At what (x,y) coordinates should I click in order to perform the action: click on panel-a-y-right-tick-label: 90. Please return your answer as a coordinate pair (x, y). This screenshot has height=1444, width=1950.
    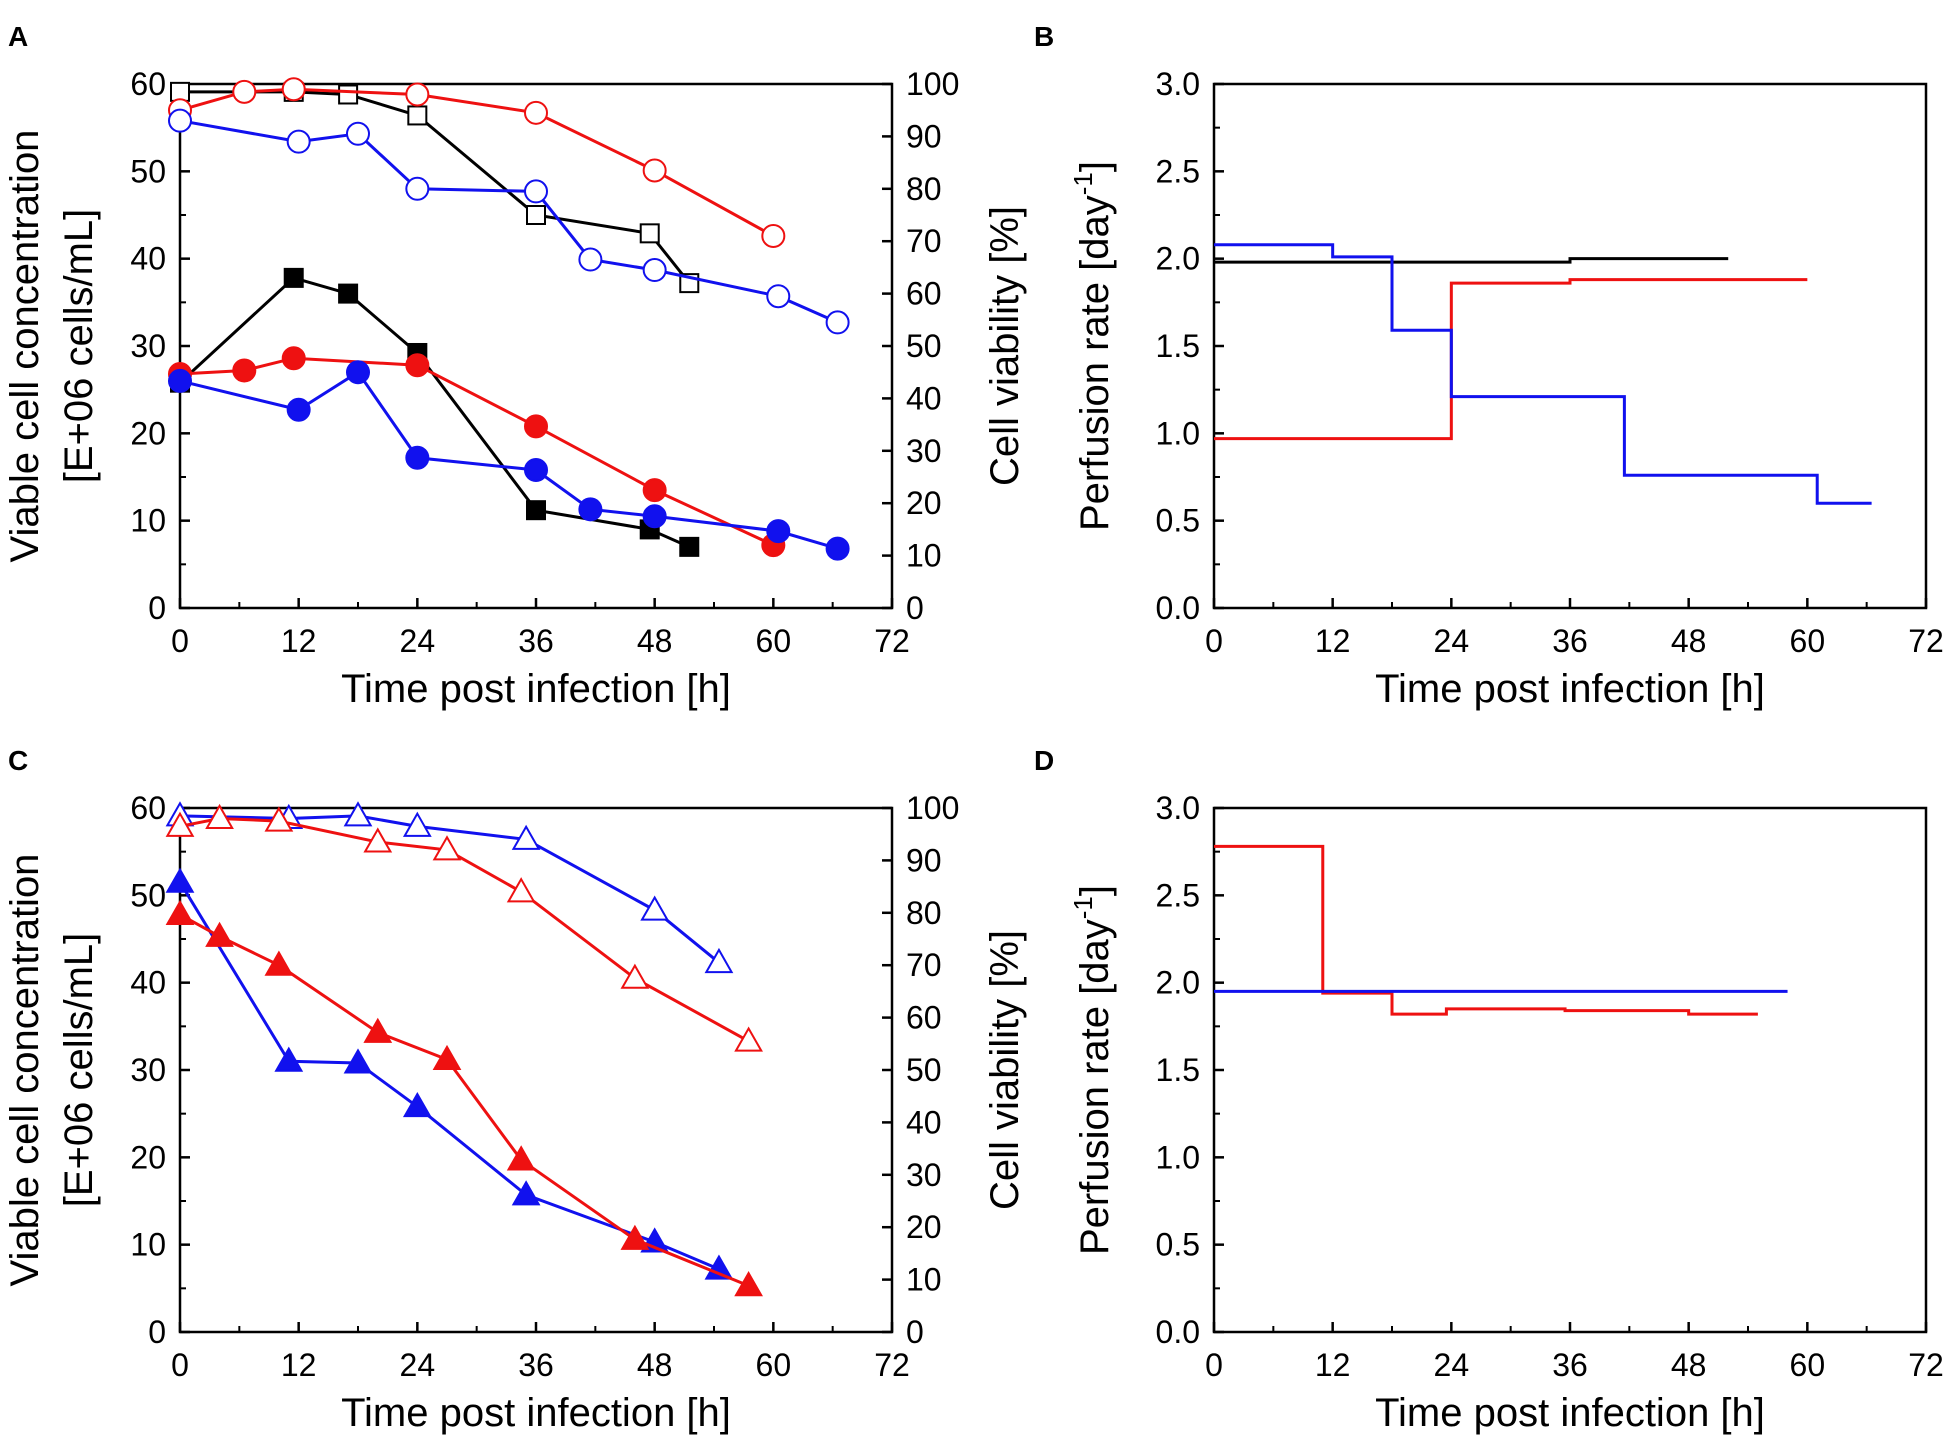
    Looking at the image, I should click on (924, 136).